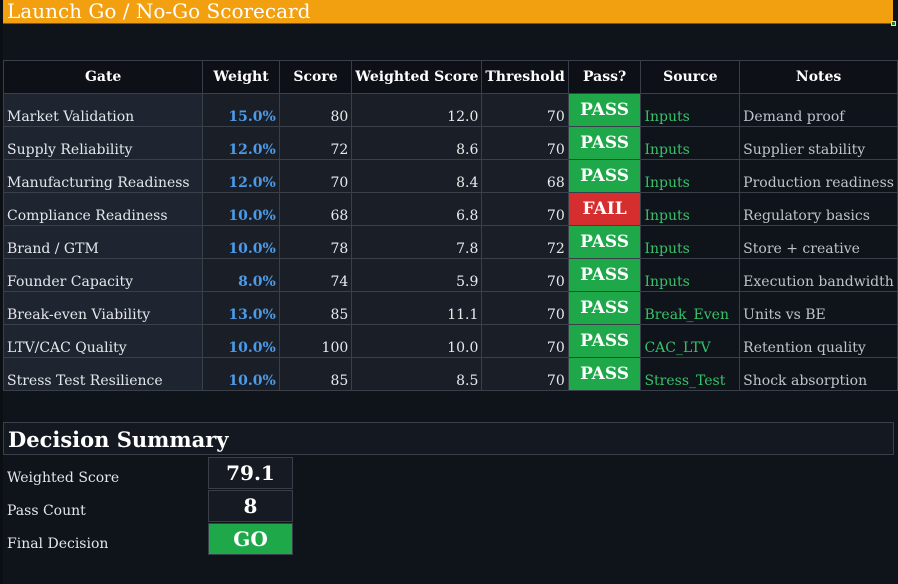  Describe the element at coordinates (417, 176) in the screenshot. I see `weighted-score-cell: 8.4` at that location.